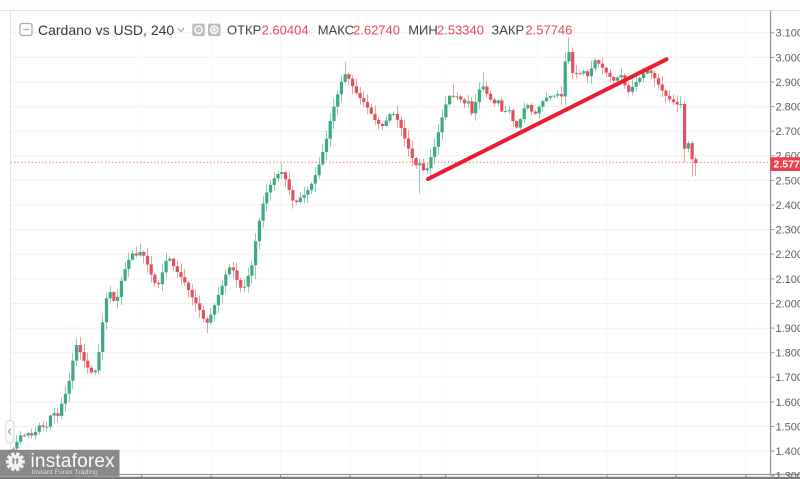  Describe the element at coordinates (788, 452) in the screenshot. I see `svg-text: 1.400` at that location.